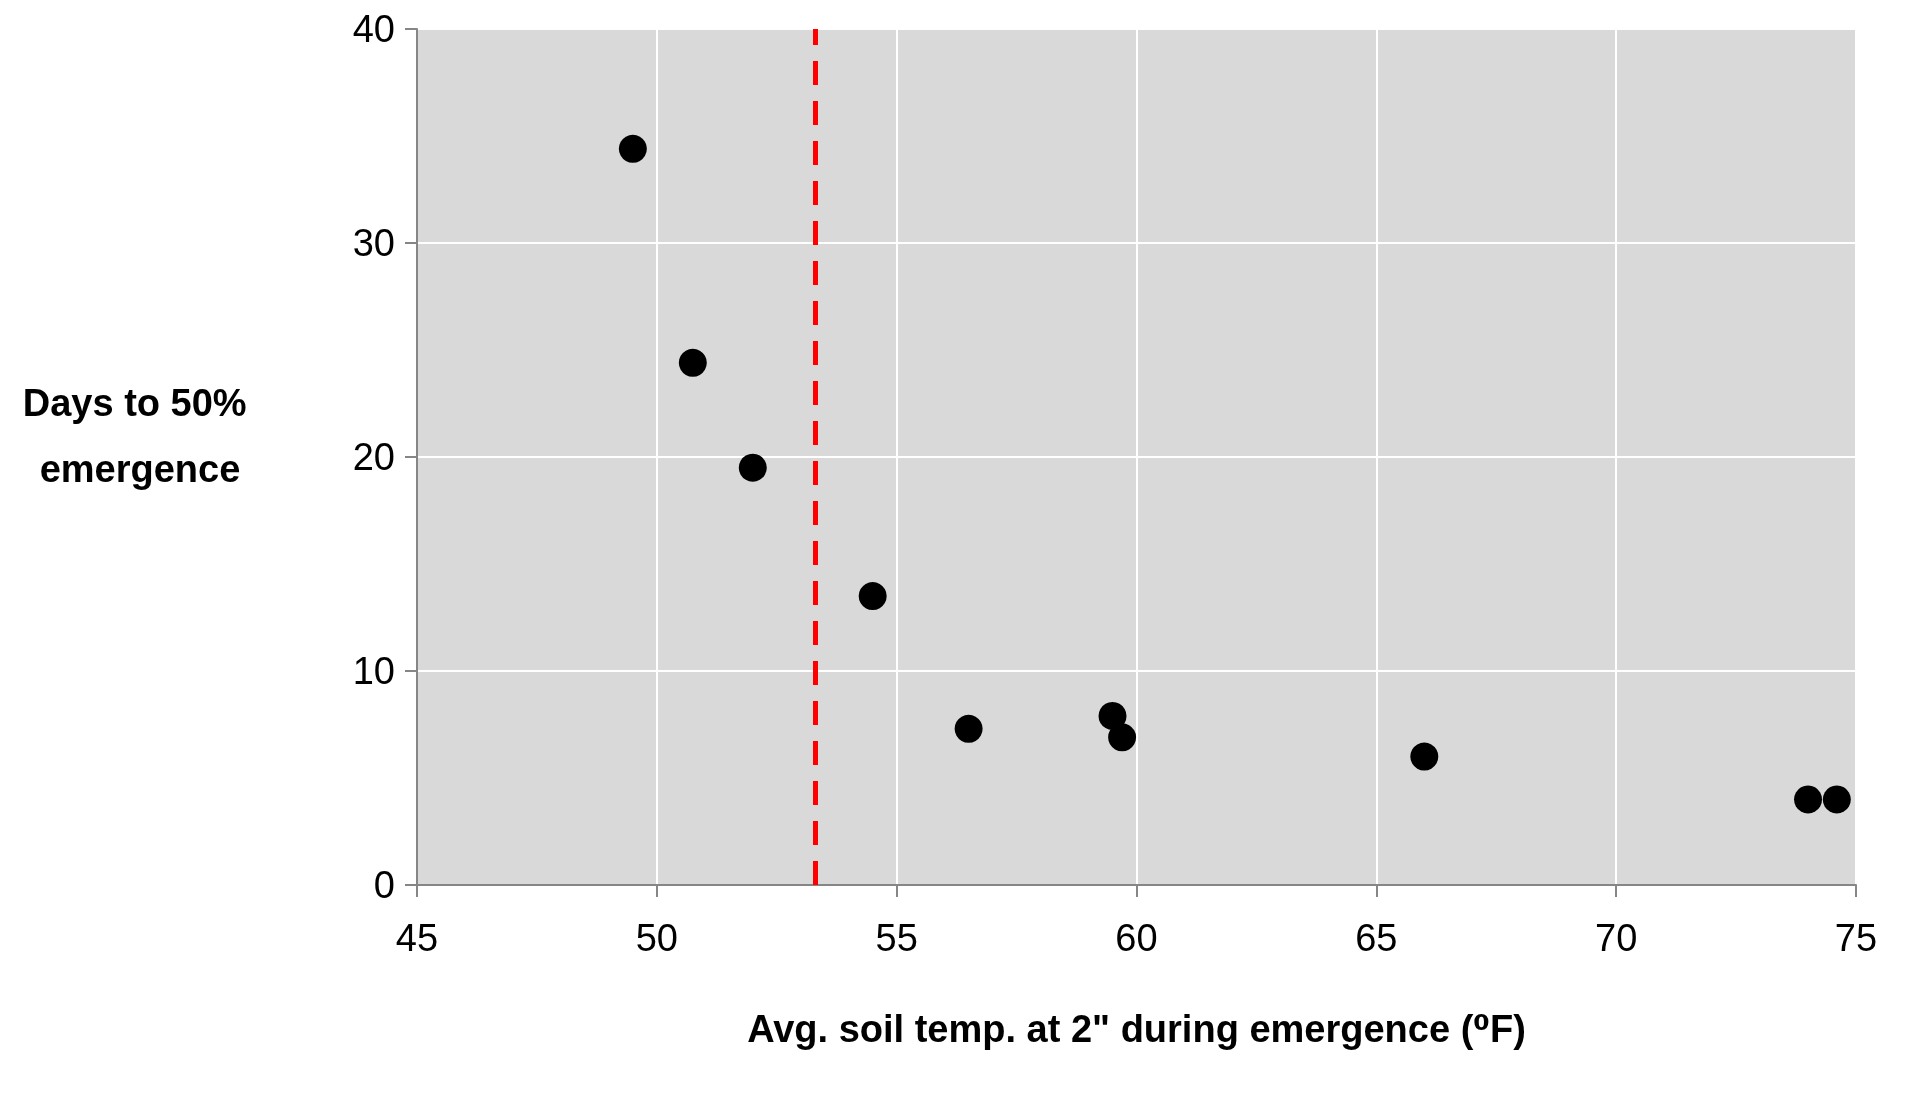 The image size is (1906, 1107). What do you see at coordinates (896, 938) in the screenshot?
I see `x-tick-label: 55` at bounding box center [896, 938].